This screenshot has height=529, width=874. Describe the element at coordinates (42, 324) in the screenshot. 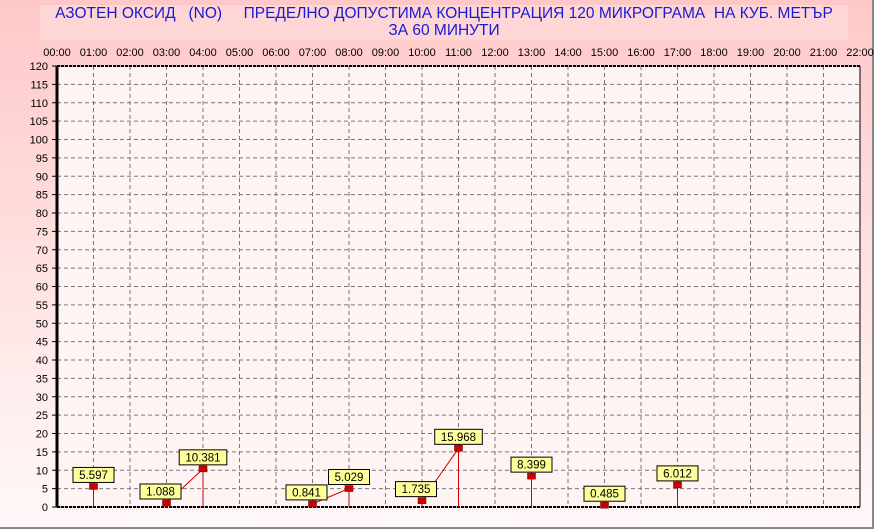

I see `y-tick-label: 50` at that location.